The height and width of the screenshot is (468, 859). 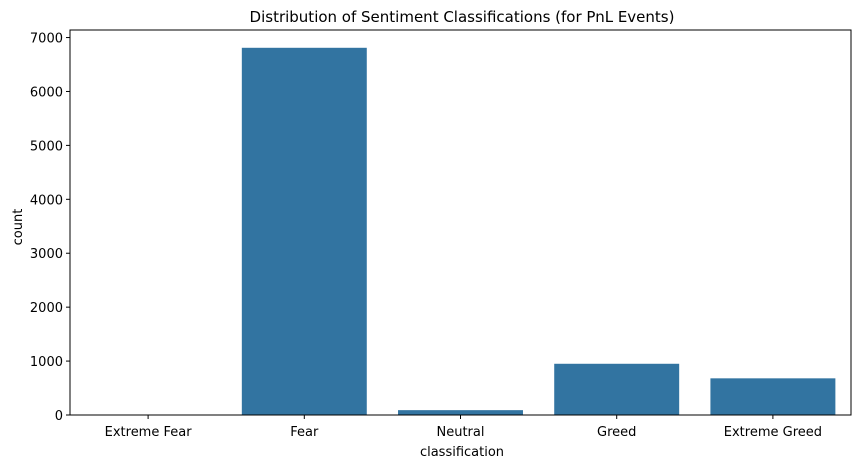 What do you see at coordinates (46, 92) in the screenshot?
I see `y-tick-label: 6000` at bounding box center [46, 92].